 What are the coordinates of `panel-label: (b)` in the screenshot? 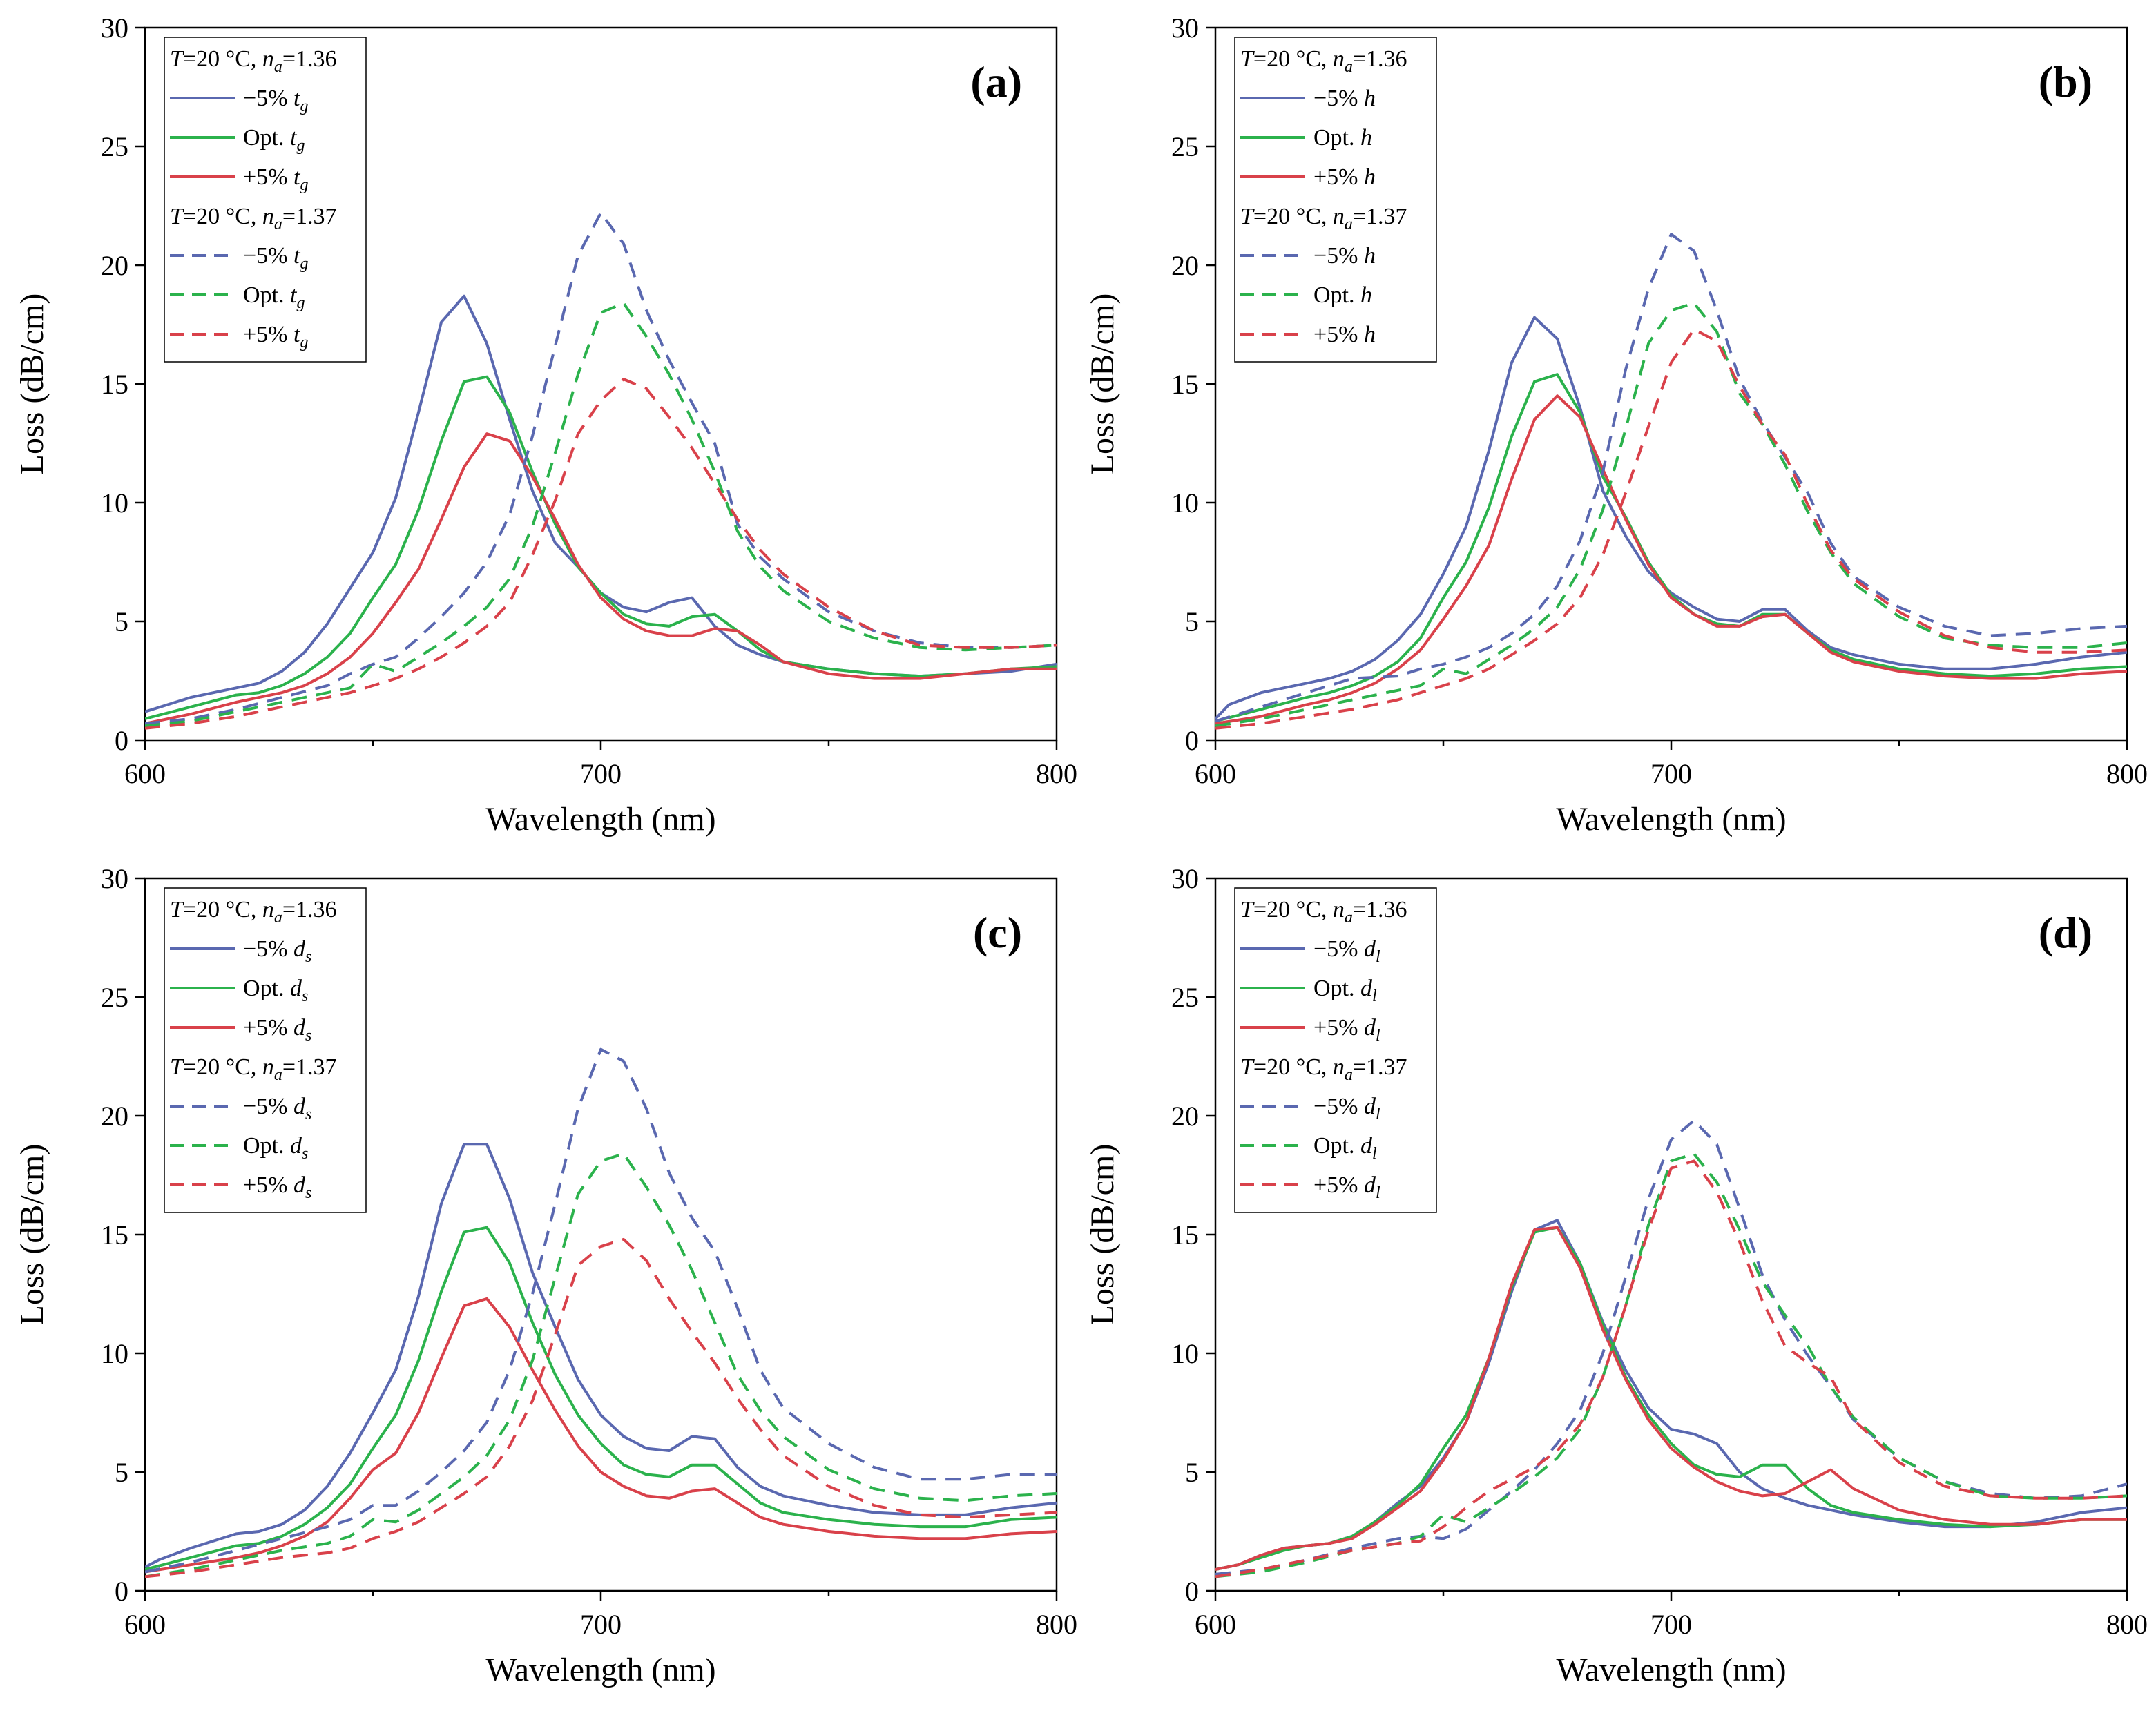 It's located at (2065, 81).